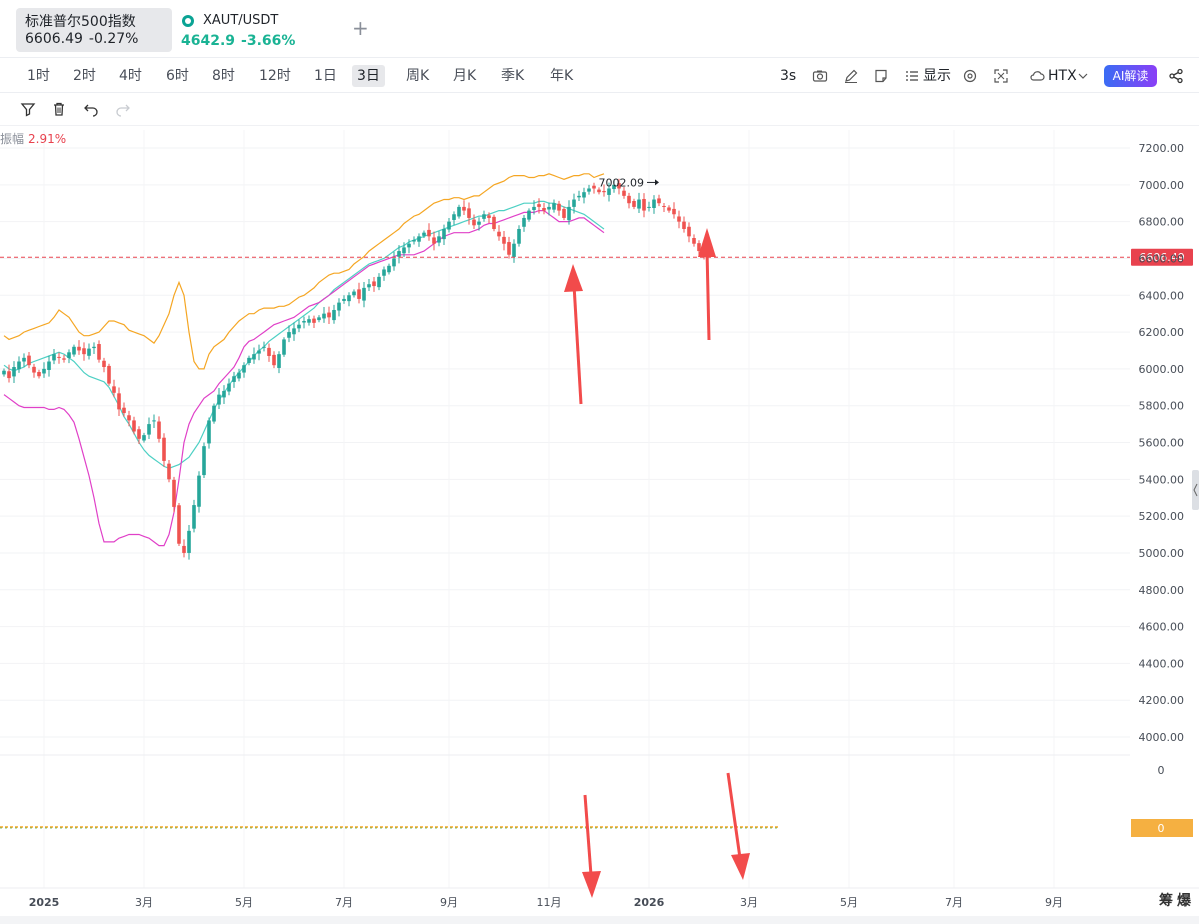 This screenshot has height=924, width=1199. Describe the element at coordinates (1130, 76) in the screenshot. I see `ai-interpret-button: AI解读` at that location.